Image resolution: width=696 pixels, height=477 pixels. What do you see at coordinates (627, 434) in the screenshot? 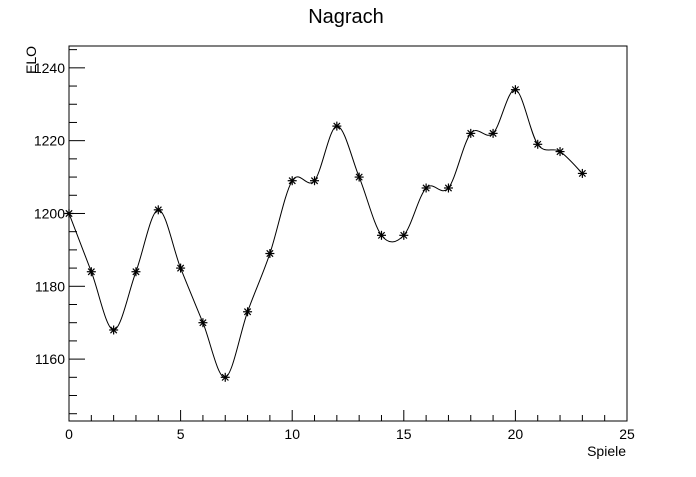
I see `x-tick-label: 25` at bounding box center [627, 434].